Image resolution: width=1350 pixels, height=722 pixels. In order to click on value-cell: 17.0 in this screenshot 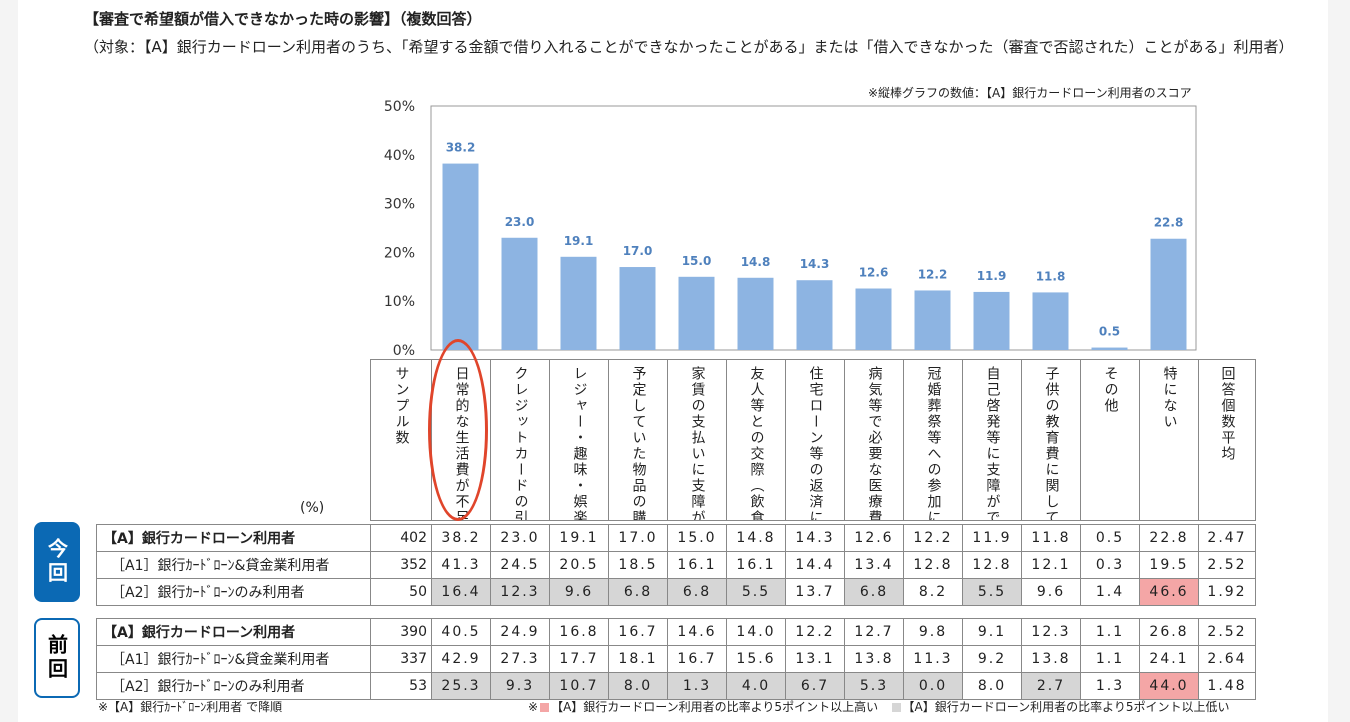, I will do `click(638, 538)`.